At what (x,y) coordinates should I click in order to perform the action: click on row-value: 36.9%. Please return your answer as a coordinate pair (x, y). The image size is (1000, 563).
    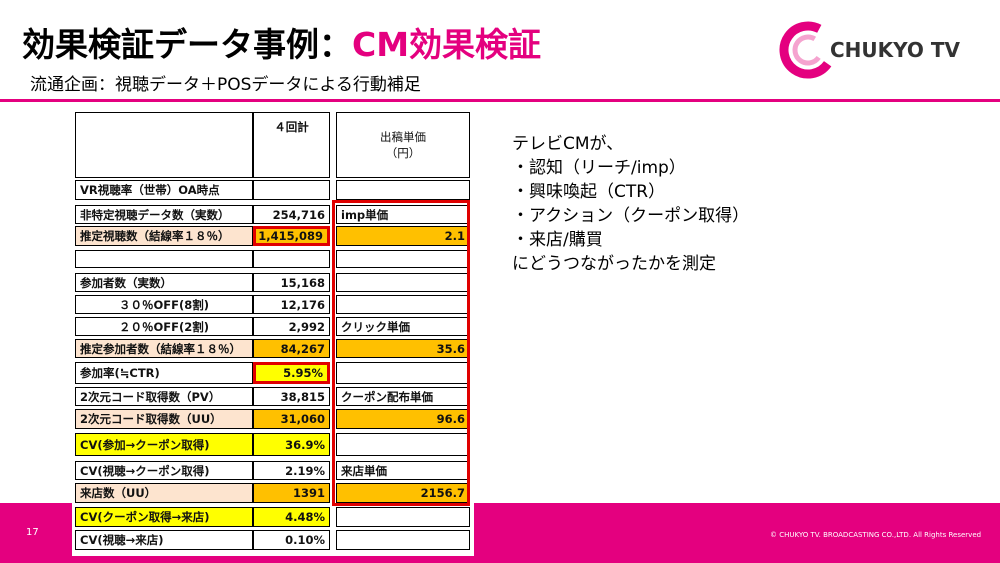
    Looking at the image, I should click on (291, 444).